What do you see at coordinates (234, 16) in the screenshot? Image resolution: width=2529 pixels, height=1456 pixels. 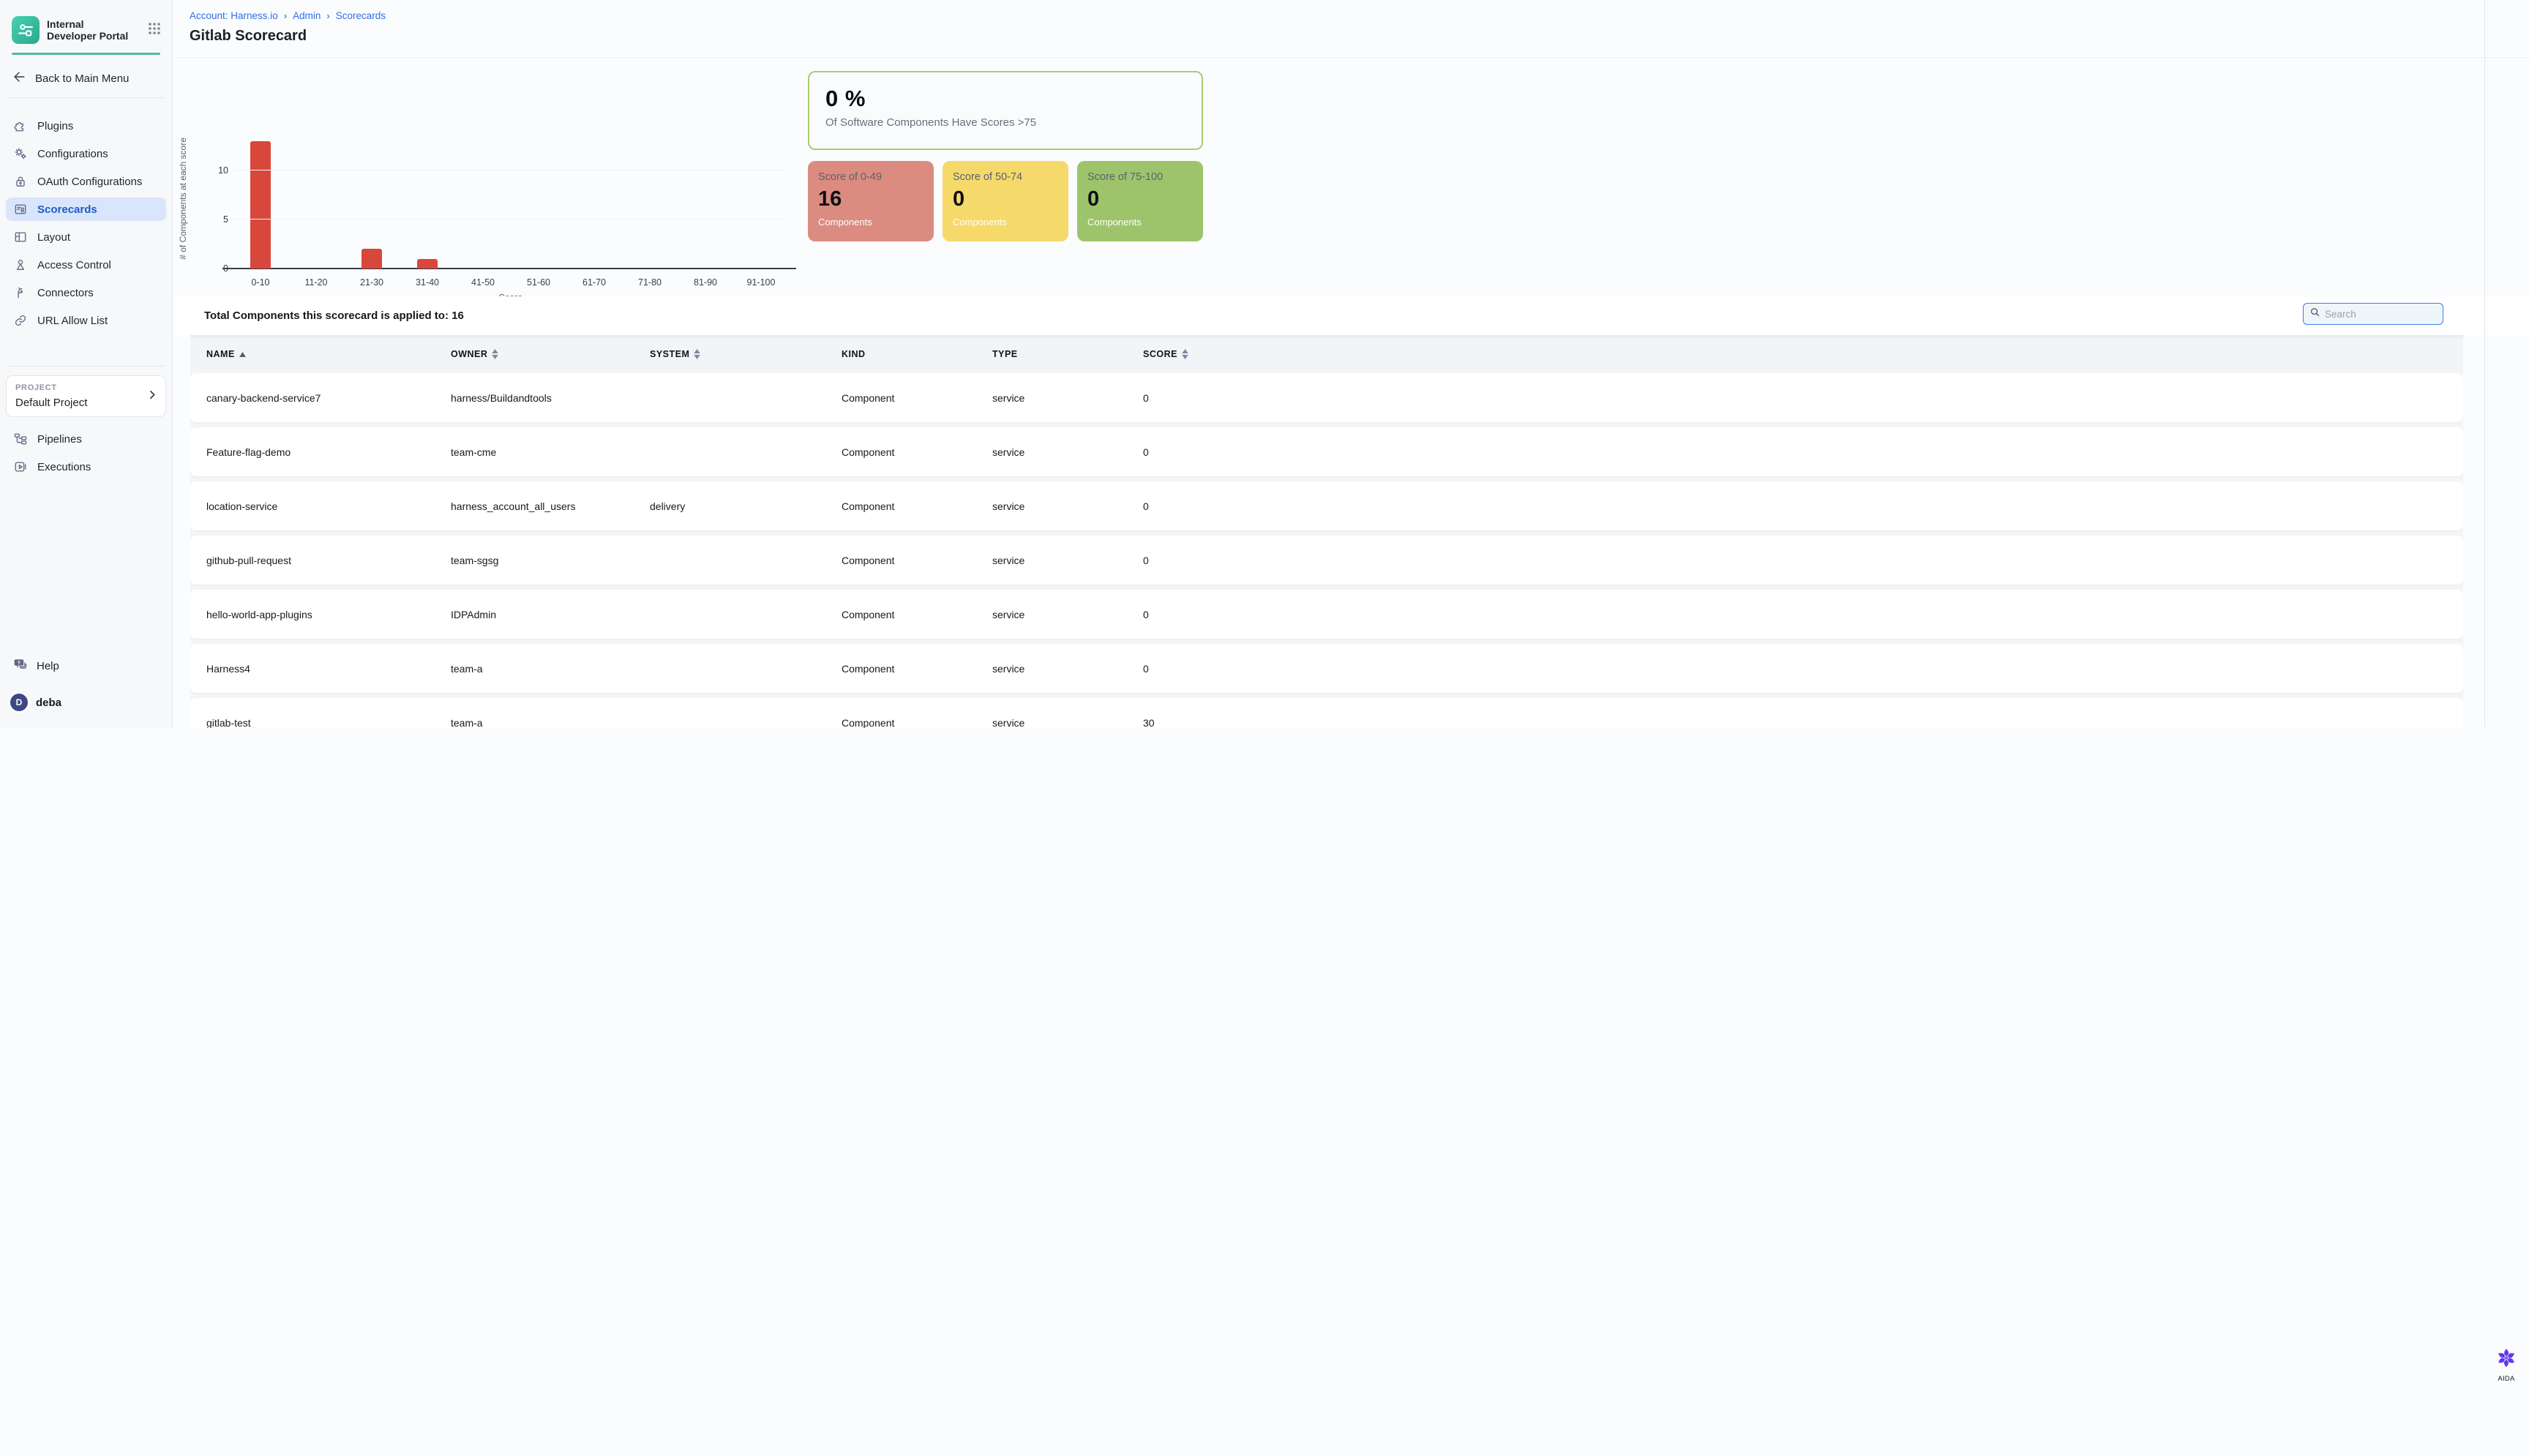 I see `breadcrumb-link-0: Account: Harness.io` at bounding box center [234, 16].